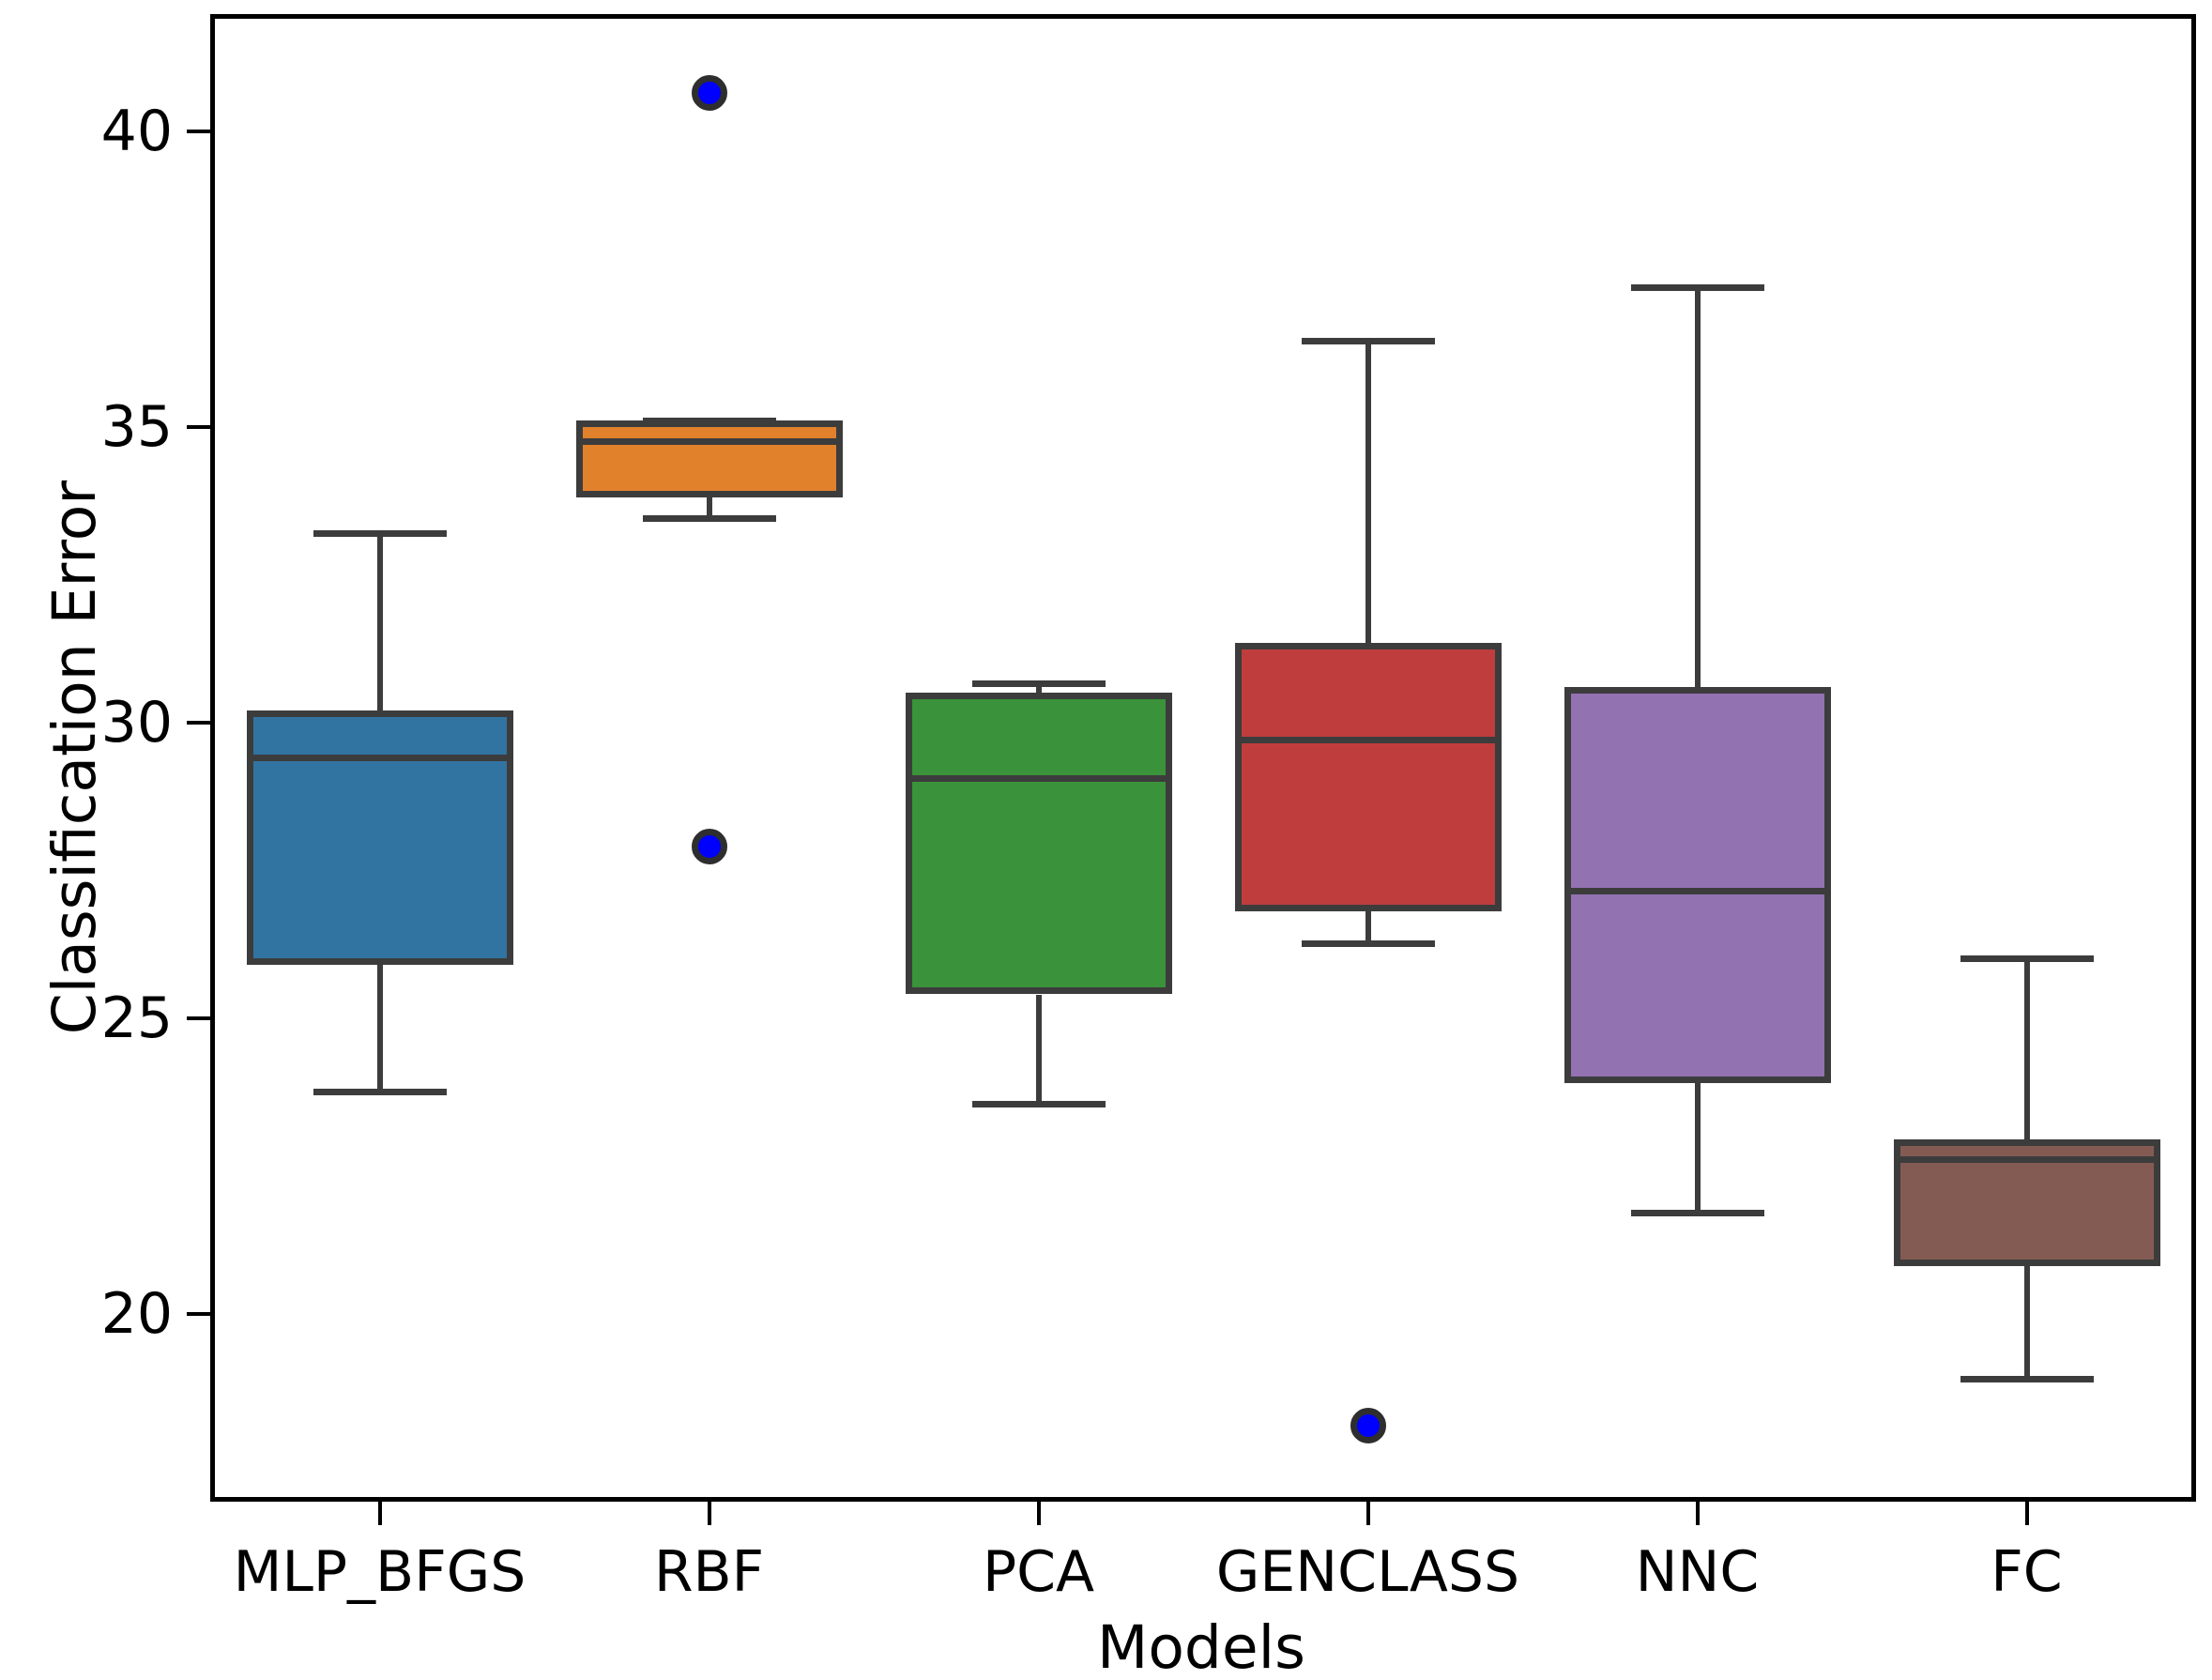 The width and height of the screenshot is (2212, 1680). What do you see at coordinates (136, 426) in the screenshot?
I see `y-tick-label: 35` at bounding box center [136, 426].